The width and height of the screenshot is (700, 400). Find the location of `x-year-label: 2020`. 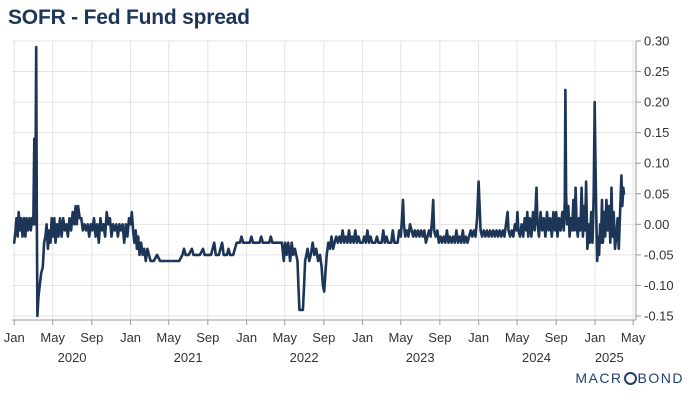

x-year-label: 2020 is located at coordinates (72, 357).